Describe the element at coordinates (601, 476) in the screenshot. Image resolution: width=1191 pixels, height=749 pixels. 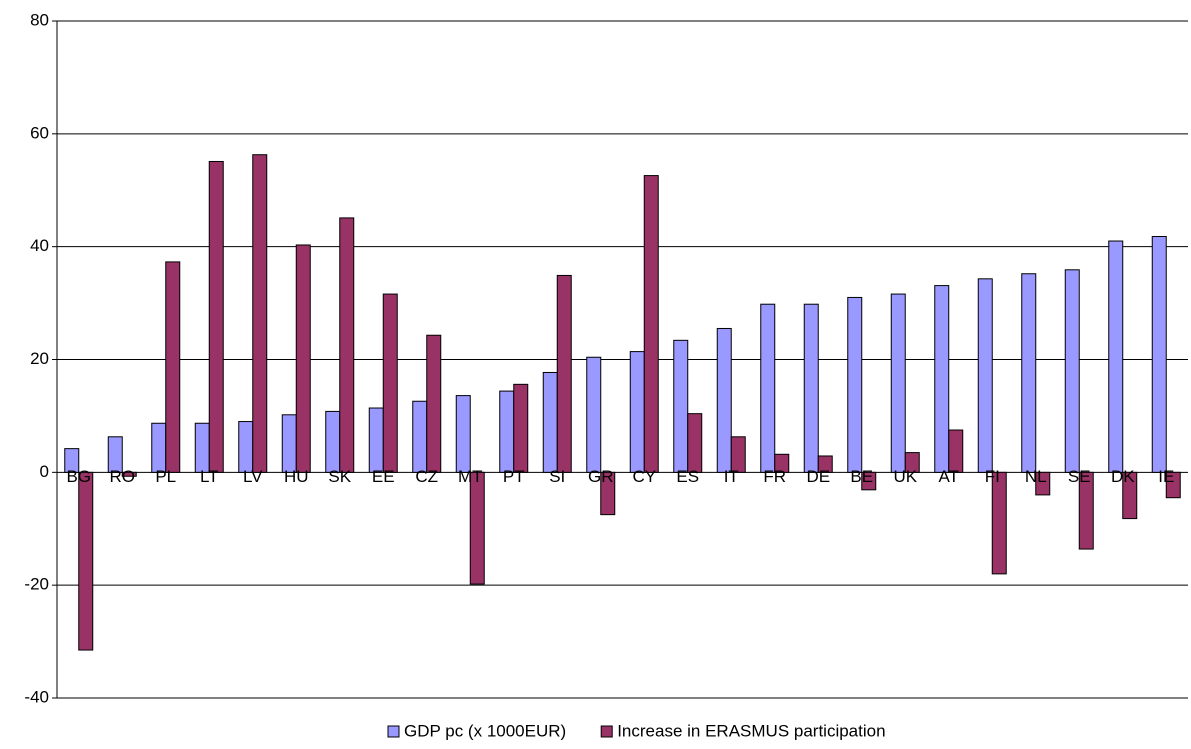
I see `x-tick-label: GR` at that location.